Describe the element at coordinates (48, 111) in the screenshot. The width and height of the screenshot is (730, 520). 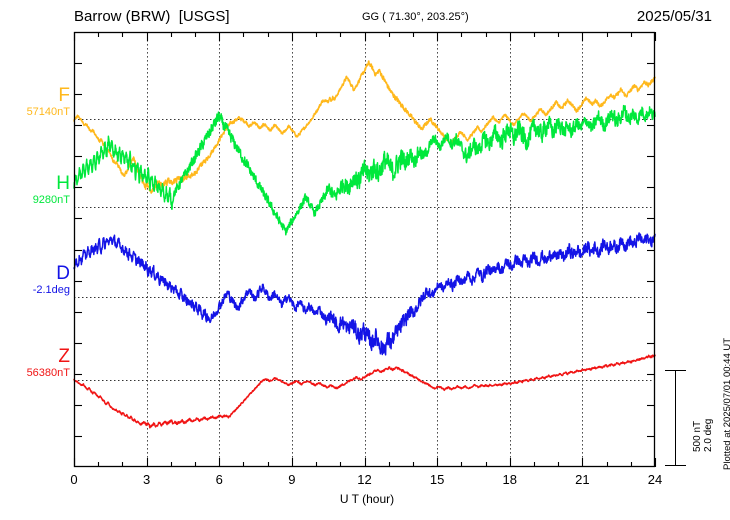
I see `trace-baseline-value-F: 57140nT` at that location.